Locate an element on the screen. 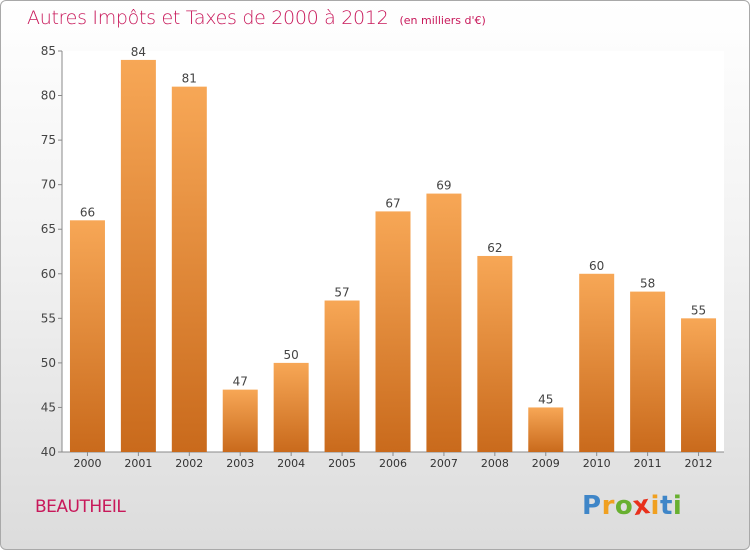 This screenshot has width=750, height=550. y-tick-label: 75 is located at coordinates (48, 140).